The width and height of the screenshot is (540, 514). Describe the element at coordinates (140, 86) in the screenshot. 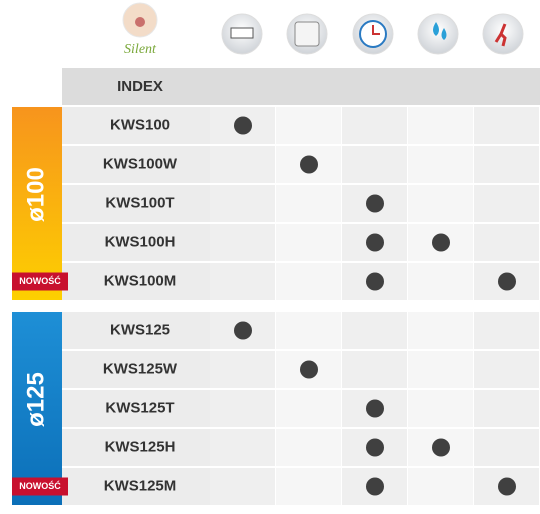

I see `index-header: INDEX` at that location.